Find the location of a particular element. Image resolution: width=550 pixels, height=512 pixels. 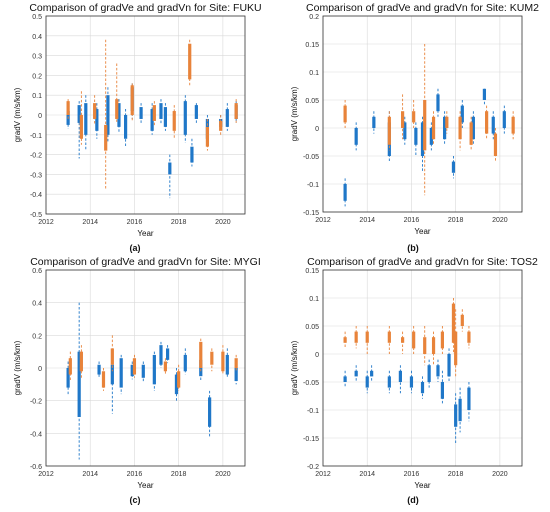

y-tick-label: 0.6 is located at coordinates (37, 271).